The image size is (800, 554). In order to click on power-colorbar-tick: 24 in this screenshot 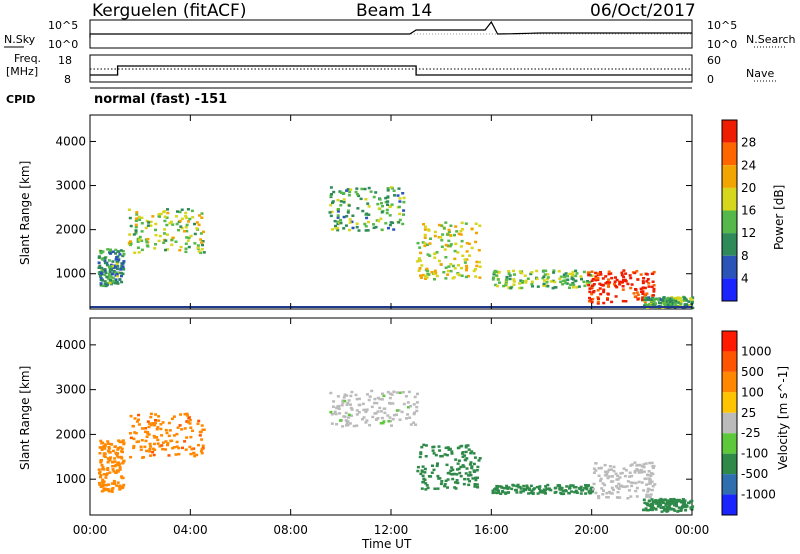, I will do `click(748, 165)`.